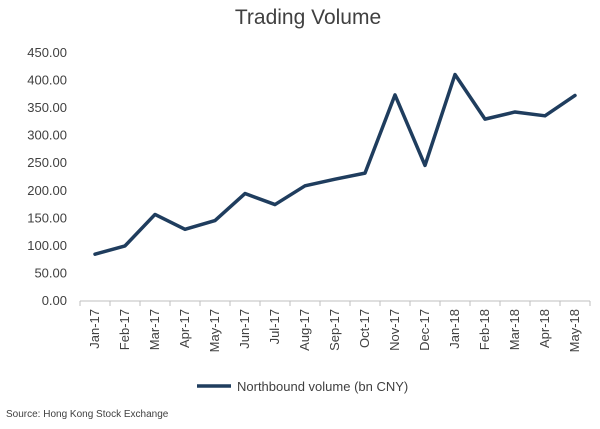 This screenshot has height=429, width=600. Describe the element at coordinates (47, 217) in the screenshot. I see `y-tick-label: 150.00` at that location.